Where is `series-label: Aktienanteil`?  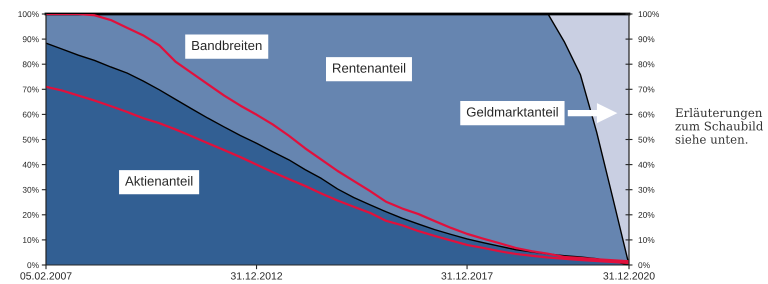 series-label: Aktienanteil is located at coordinates (158, 181).